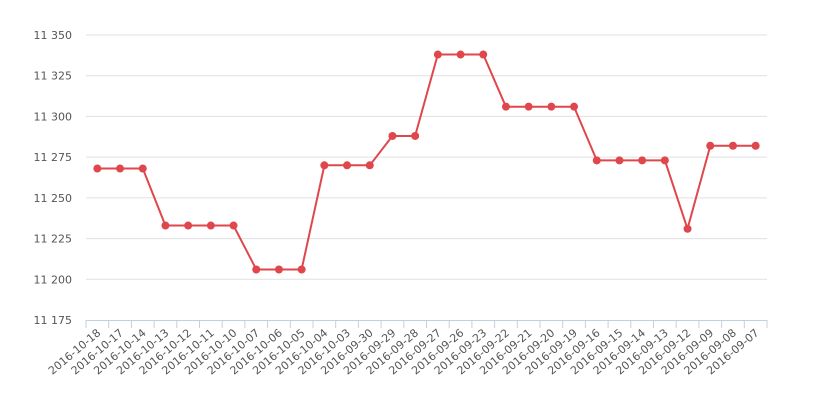 Image resolution: width=817 pixels, height=409 pixels. I want to click on y-tick-label: 11 200, so click(53, 279).